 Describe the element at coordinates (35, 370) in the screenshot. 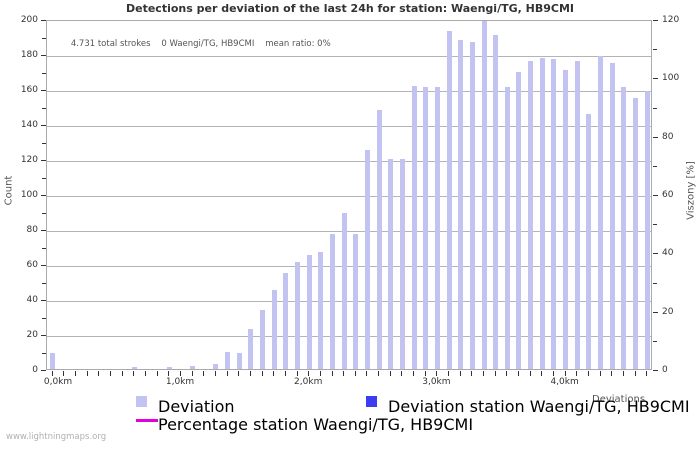

I see `y-axis-left-tick-label: 0` at that location.